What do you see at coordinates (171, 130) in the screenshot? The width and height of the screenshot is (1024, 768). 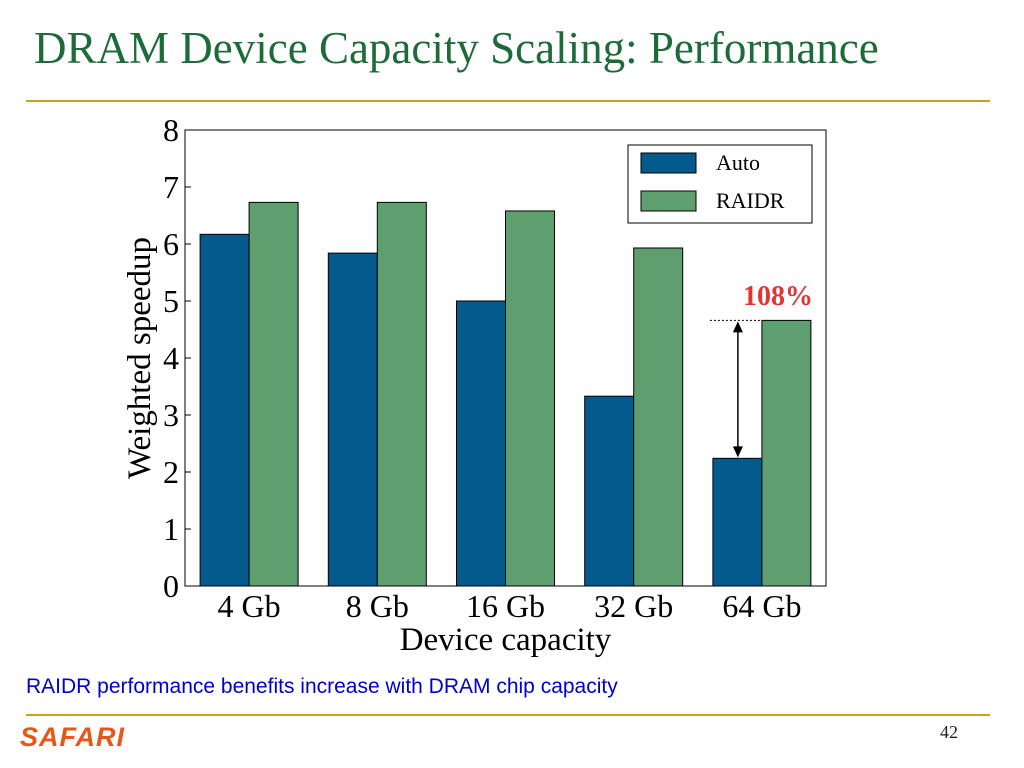 I see `y-tick-label: 8` at bounding box center [171, 130].